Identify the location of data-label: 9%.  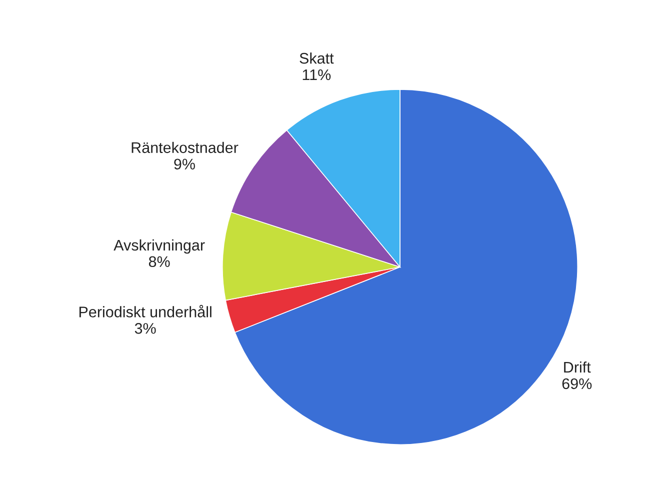
(184, 164).